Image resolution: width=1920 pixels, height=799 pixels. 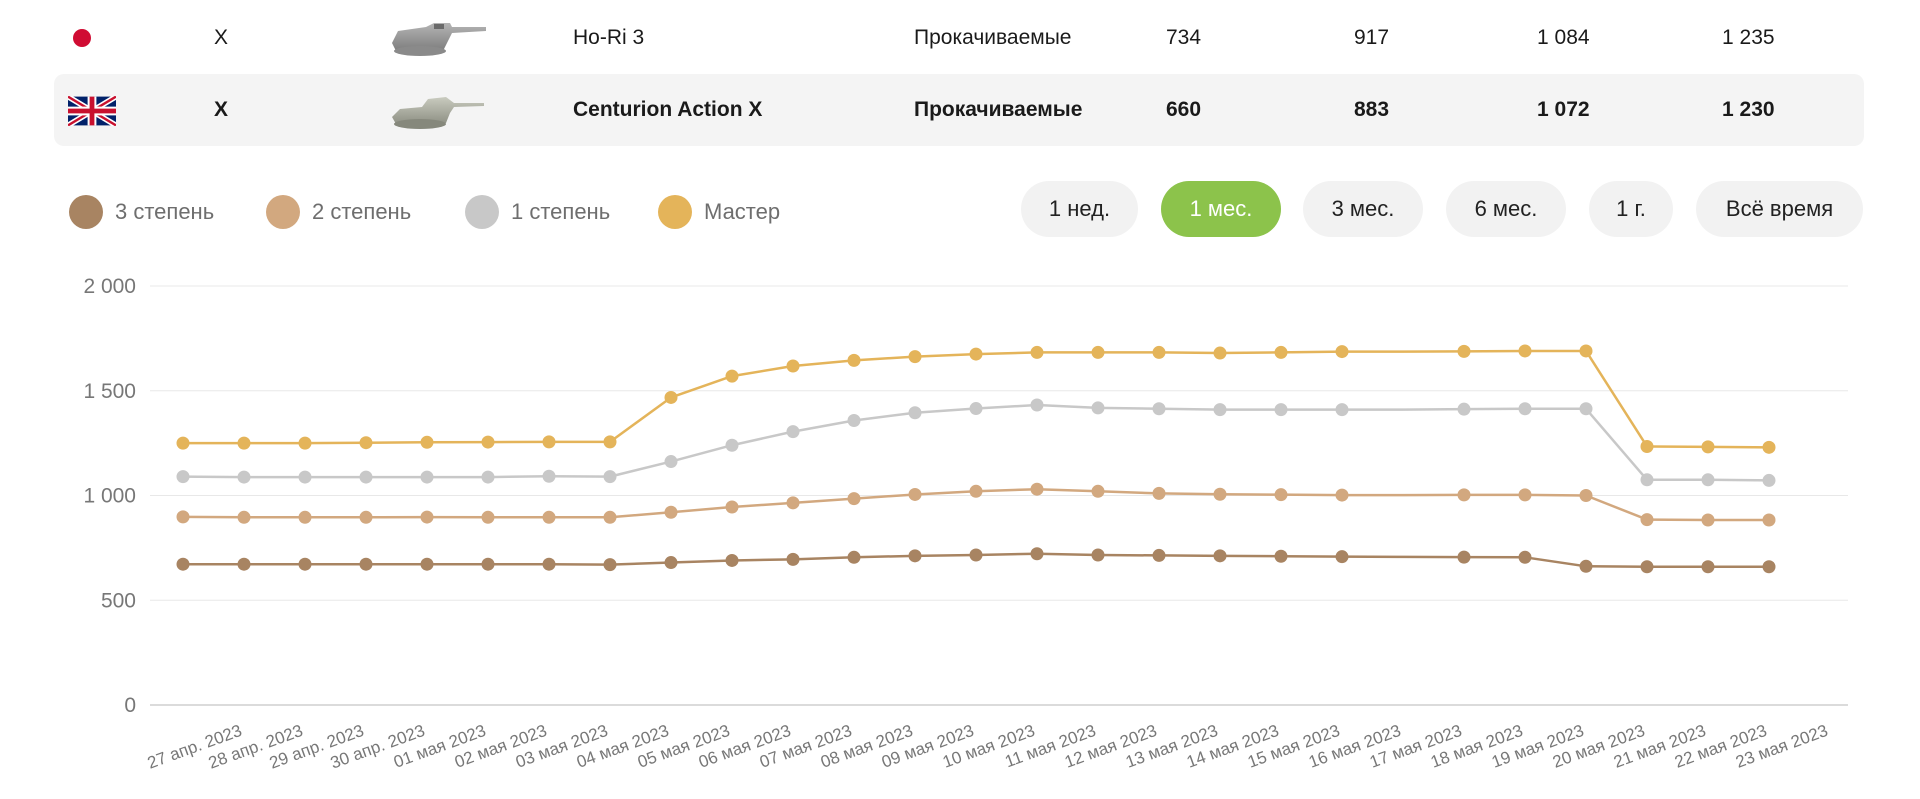 What do you see at coordinates (668, 109) in the screenshot?
I see `tank-name: Centurion Action X` at bounding box center [668, 109].